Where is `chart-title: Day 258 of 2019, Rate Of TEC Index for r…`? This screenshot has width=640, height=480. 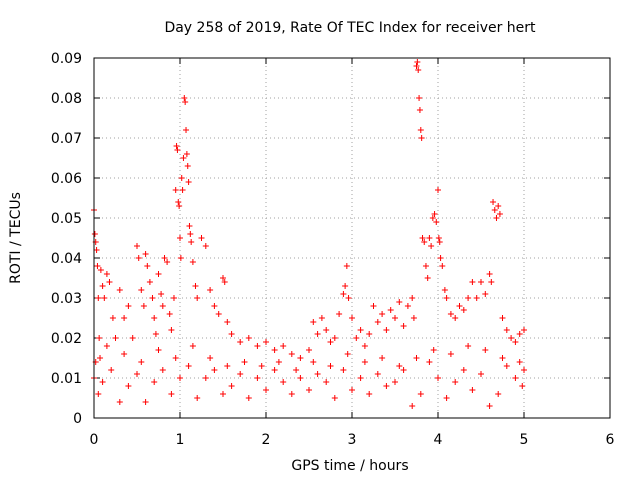 chart-title: Day 258 of 2019, Rate Of TEC Index for r… is located at coordinates (350, 28).